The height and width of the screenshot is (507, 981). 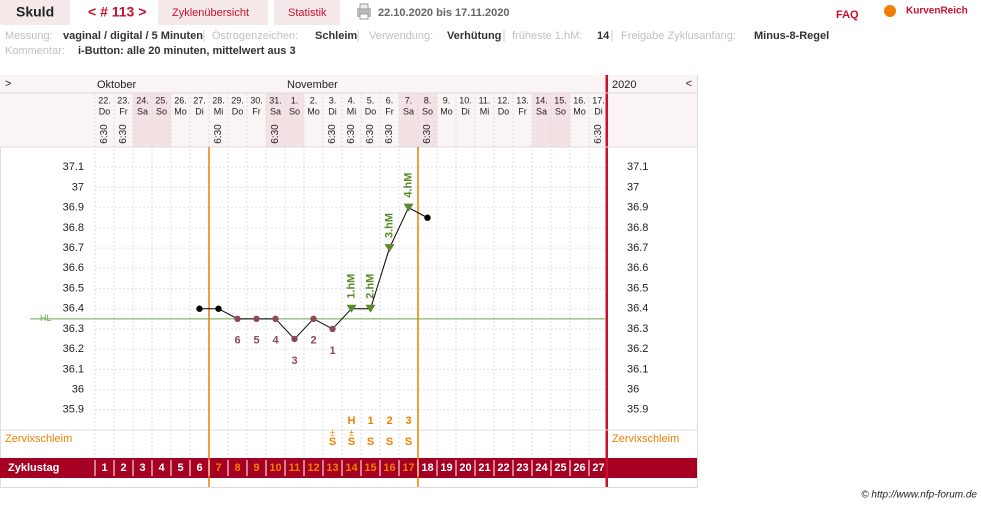 What do you see at coordinates (78, 389) in the screenshot?
I see `y-tick-label: 36` at bounding box center [78, 389].